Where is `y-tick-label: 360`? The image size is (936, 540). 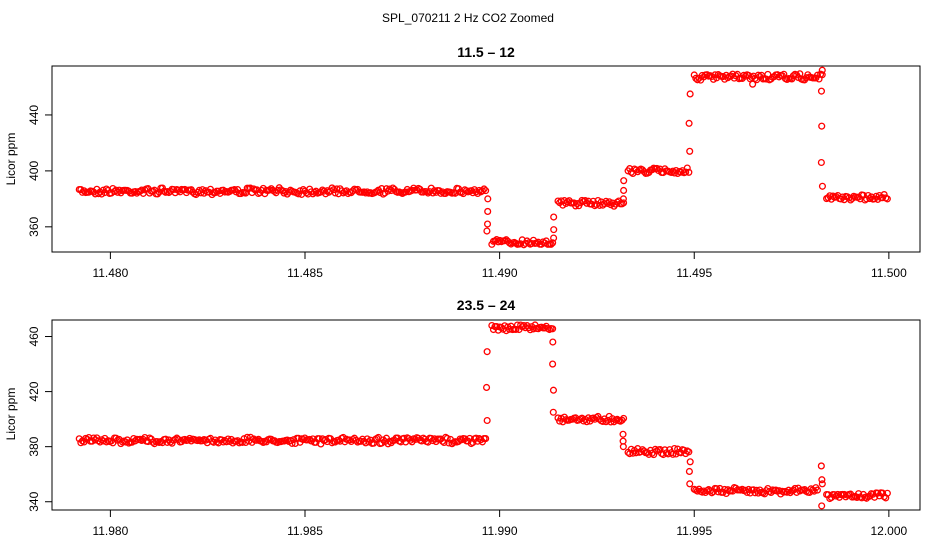
y-tick-label: 360 is located at coordinates (34, 226).